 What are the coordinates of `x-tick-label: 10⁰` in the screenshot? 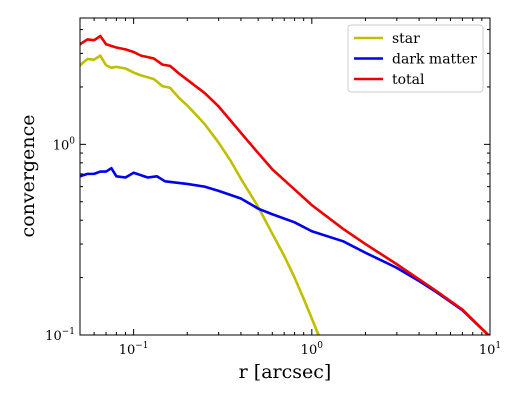 It's located at (312, 349).